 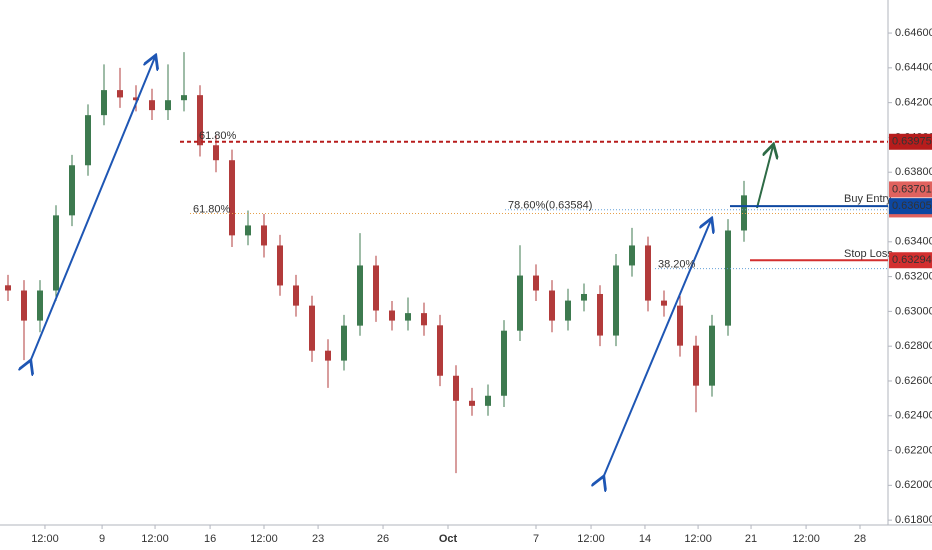 What do you see at coordinates (868, 254) in the screenshot?
I see `stop-label: Stop Loss` at bounding box center [868, 254].